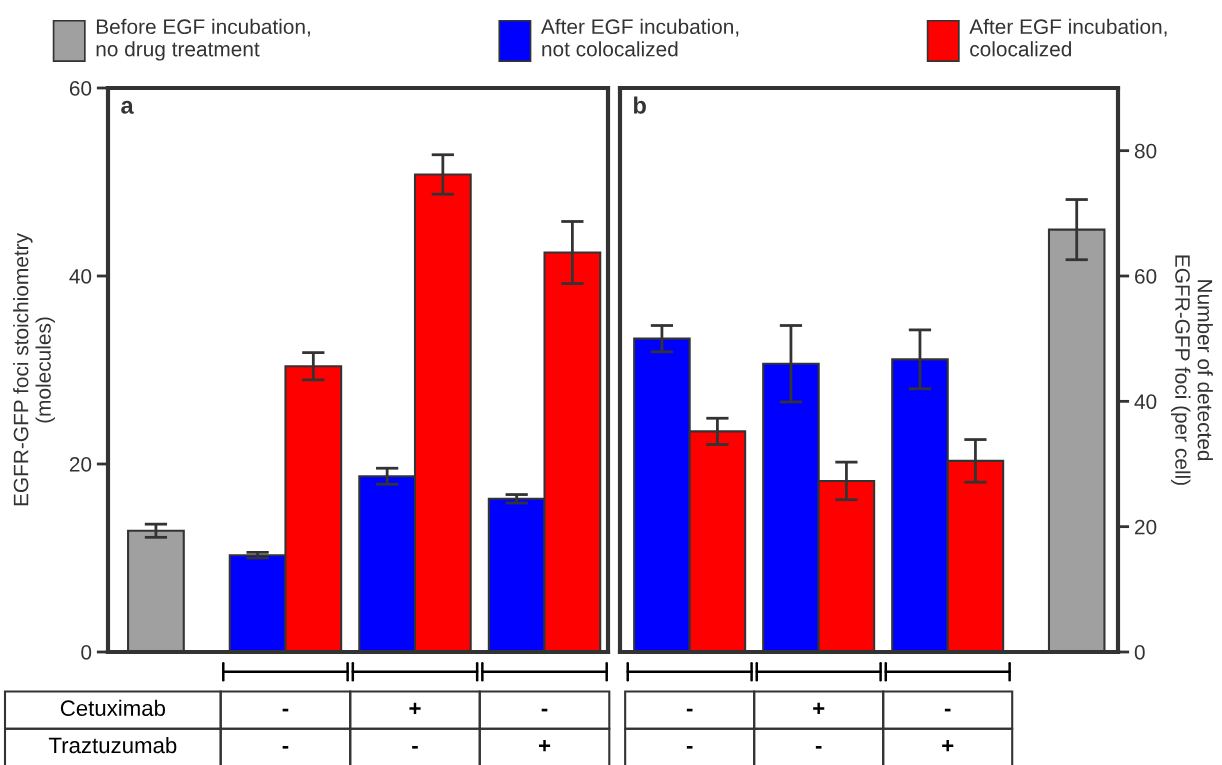 This screenshot has width=1222, height=765. Describe the element at coordinates (639, 37) in the screenshot. I see `legend-label: After EGF incubation, not colocalized` at that location.